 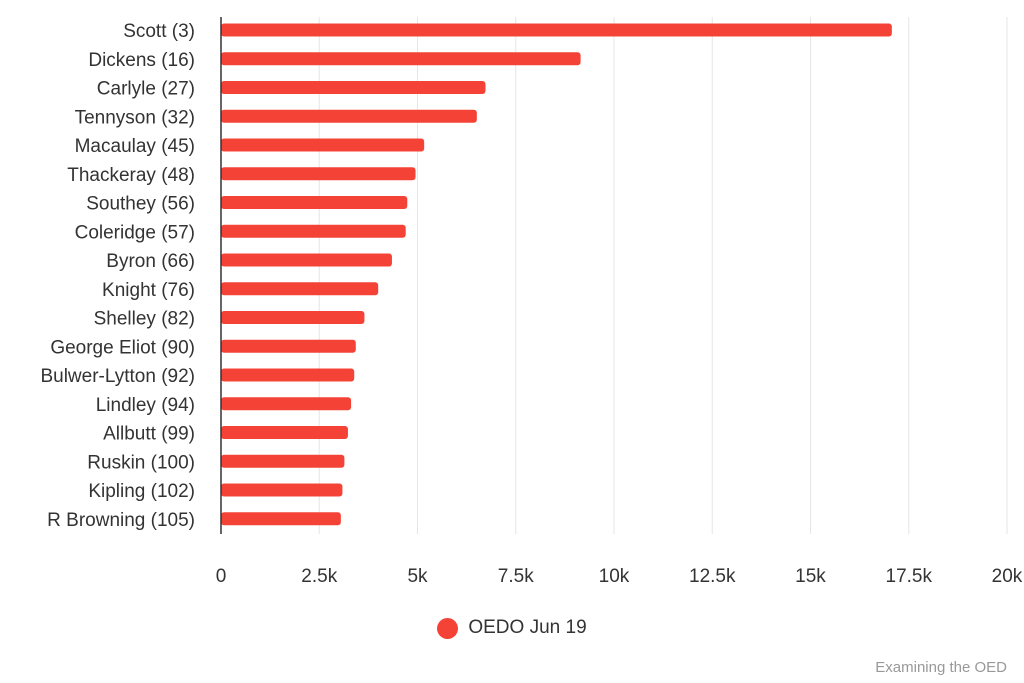 What do you see at coordinates (712, 576) in the screenshot?
I see `x-tick-label: 12.5k` at bounding box center [712, 576].